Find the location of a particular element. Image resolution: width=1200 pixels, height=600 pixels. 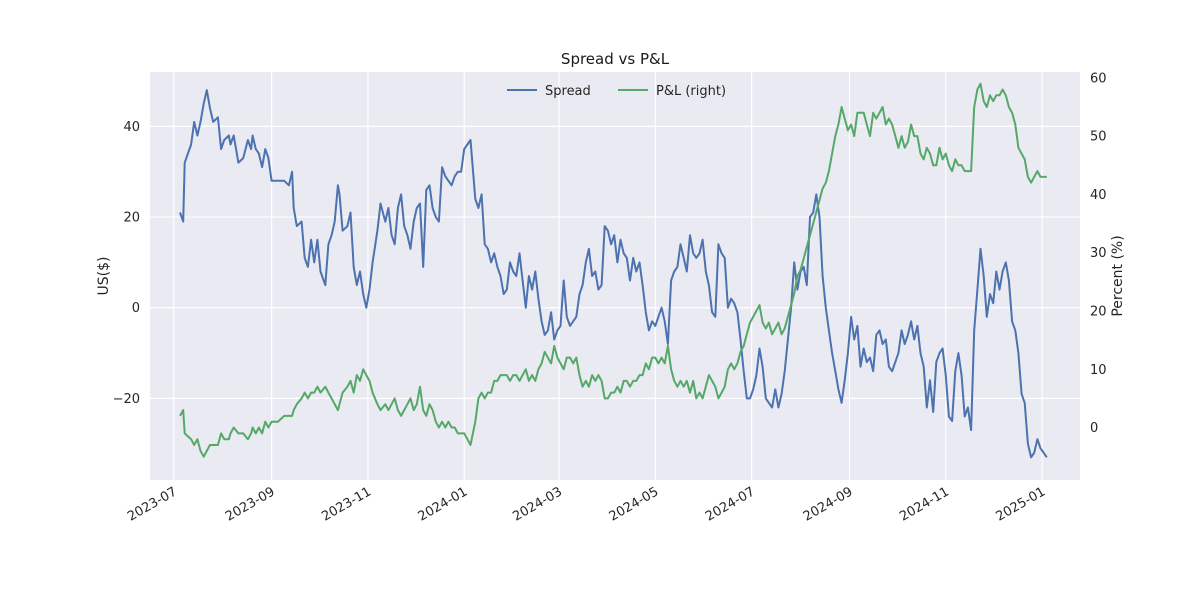

y2-tick-label: 30 is located at coordinates (1098, 253).